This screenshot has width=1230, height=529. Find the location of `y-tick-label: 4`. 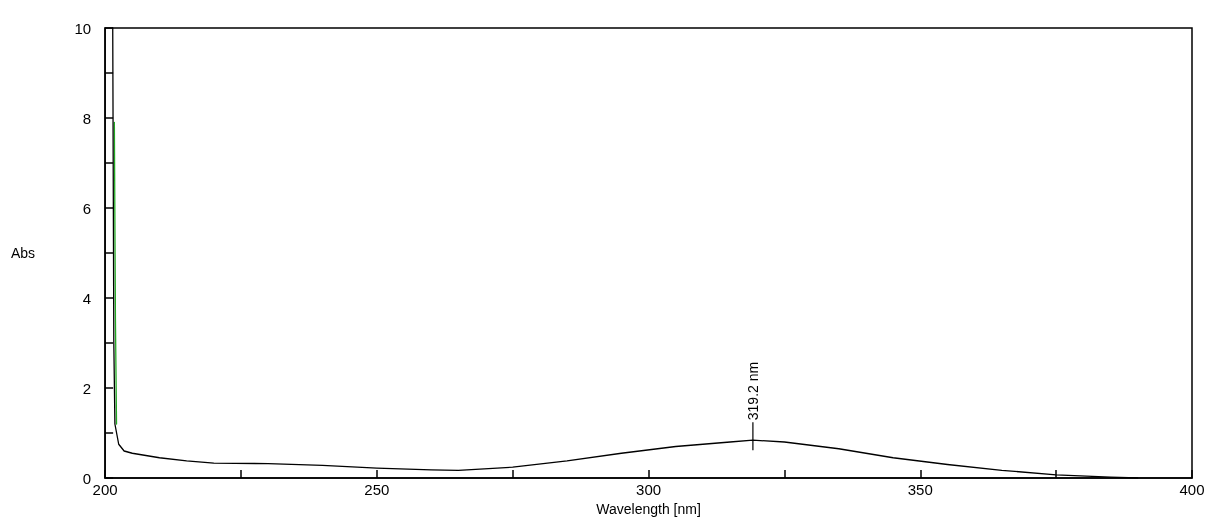

y-tick-label: 4 is located at coordinates (87, 298).